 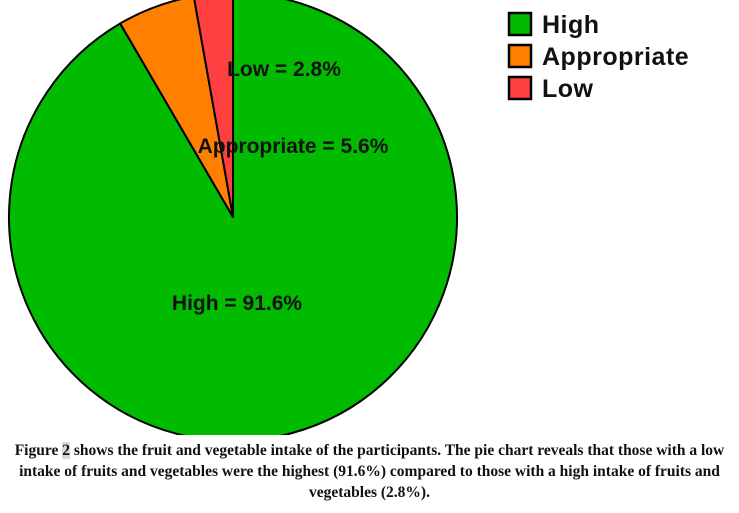 What do you see at coordinates (571, 25) in the screenshot?
I see `legend-label-high: High` at bounding box center [571, 25].